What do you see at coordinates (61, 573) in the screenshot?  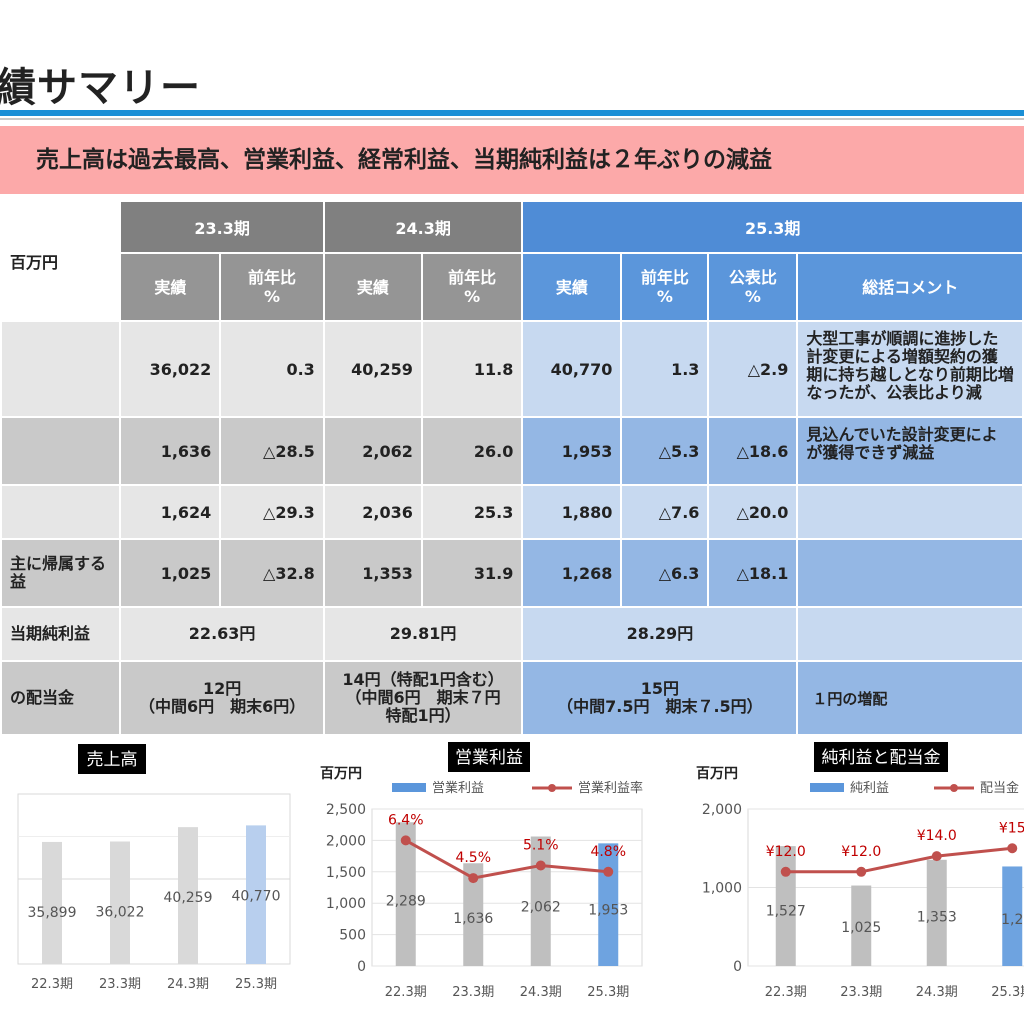 I see `row-label: 主に帰属する益` at bounding box center [61, 573].